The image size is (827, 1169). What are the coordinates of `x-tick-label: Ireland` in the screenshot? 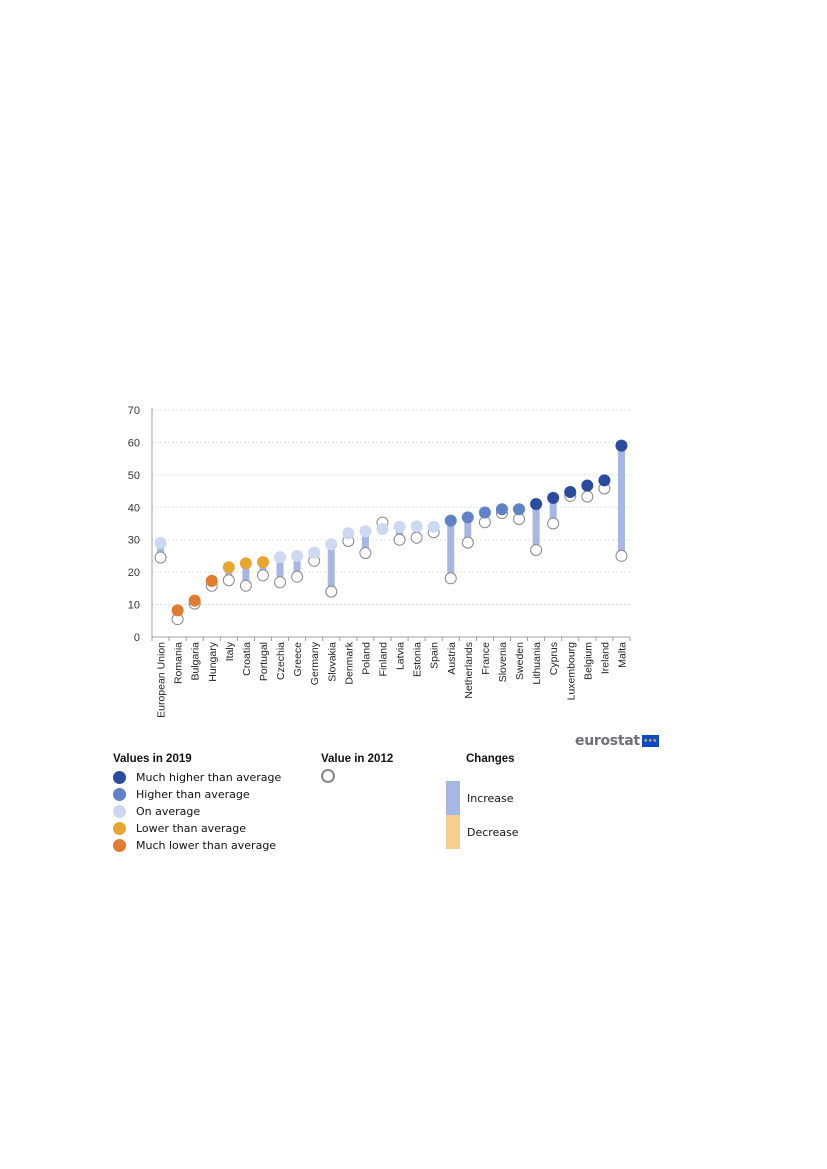 It's located at (605, 658).